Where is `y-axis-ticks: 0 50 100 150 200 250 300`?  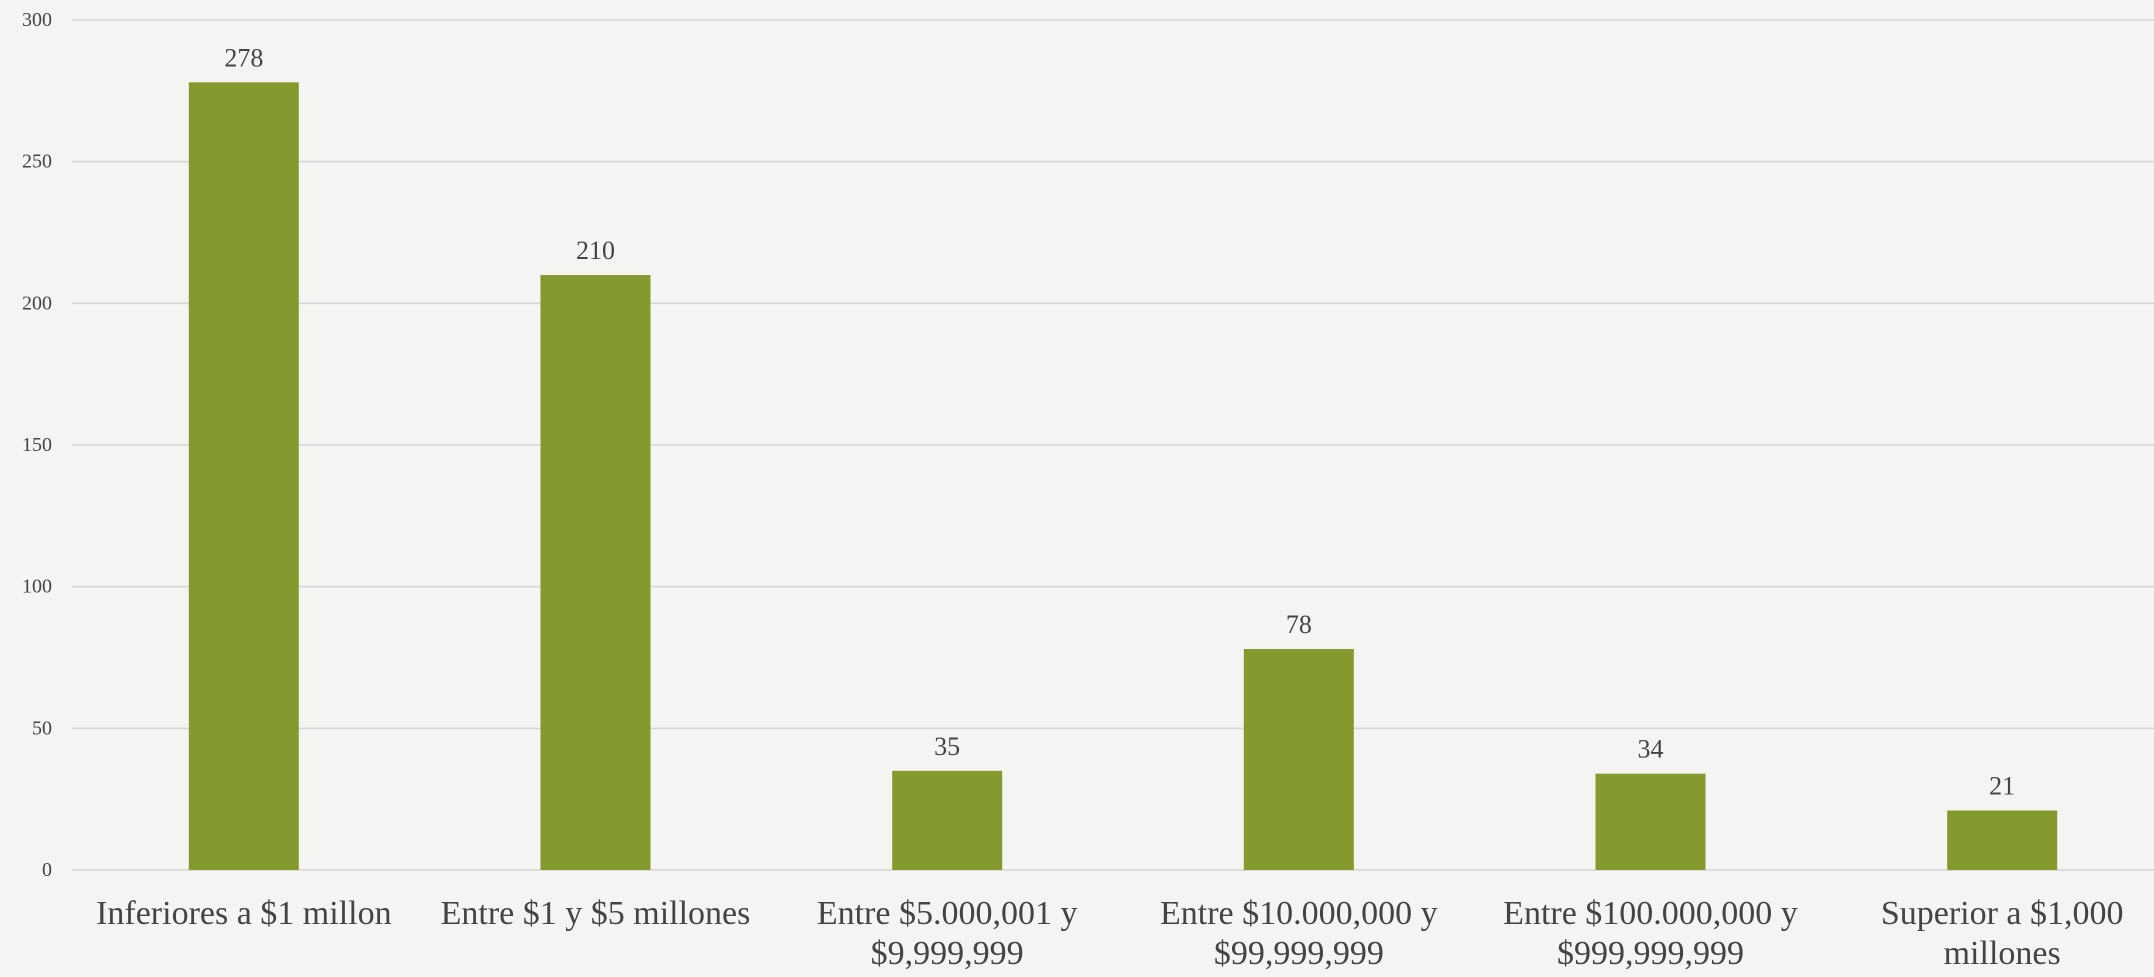 y-axis-ticks: 0 50 100 150 200 250 300 is located at coordinates (37, 445).